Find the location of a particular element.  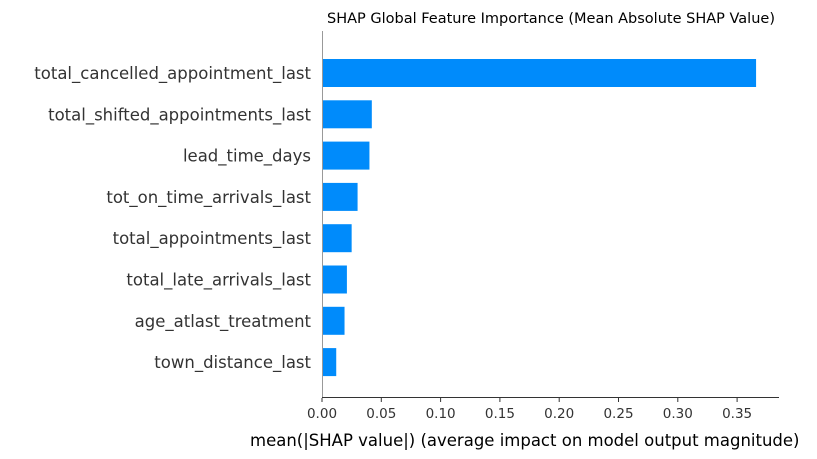

y-tick-label-total_late_arrivals_last: total_late_arrivals_last is located at coordinates (218, 281).